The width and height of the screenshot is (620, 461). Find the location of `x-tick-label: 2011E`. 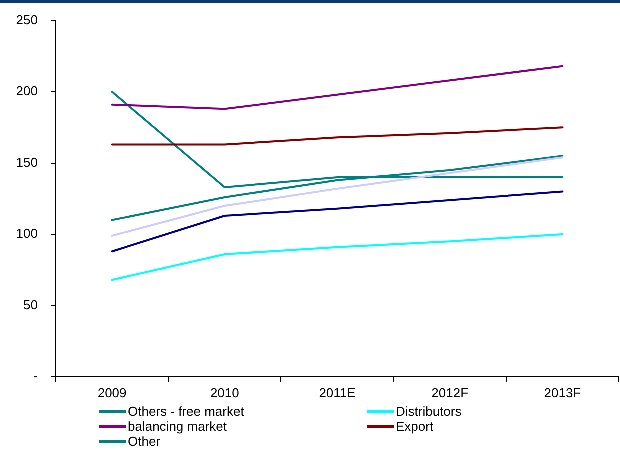

x-tick-label: 2011E is located at coordinates (337, 392).